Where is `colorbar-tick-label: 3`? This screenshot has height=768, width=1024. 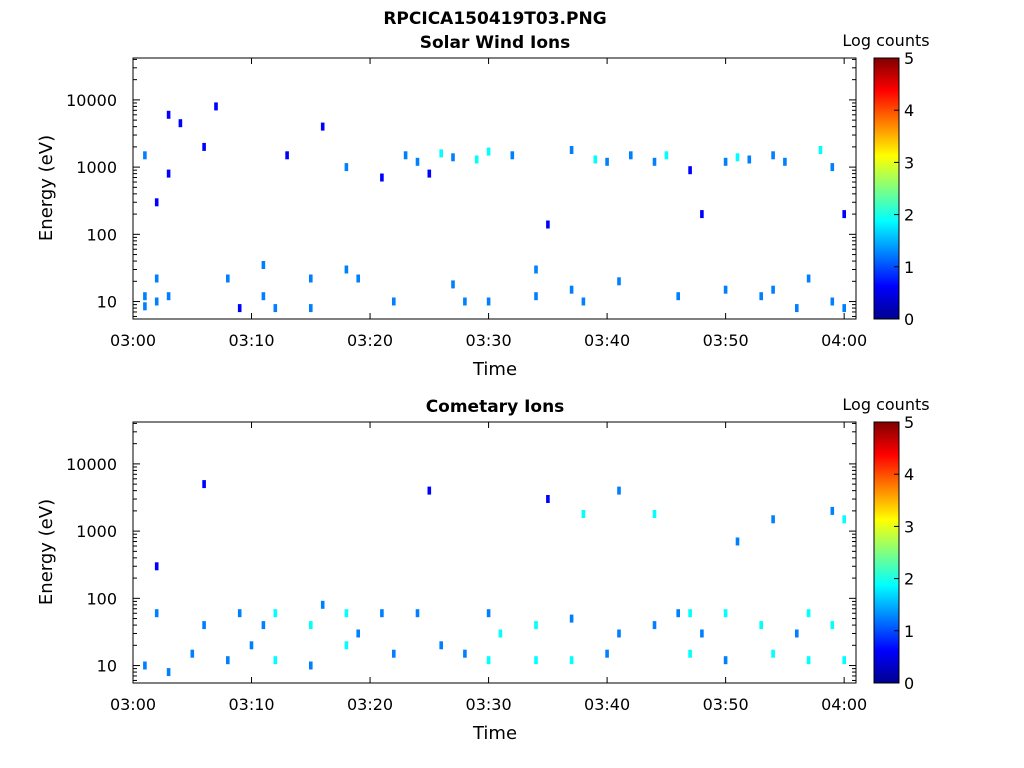 colorbar-tick-label: 3 is located at coordinates (909, 526).